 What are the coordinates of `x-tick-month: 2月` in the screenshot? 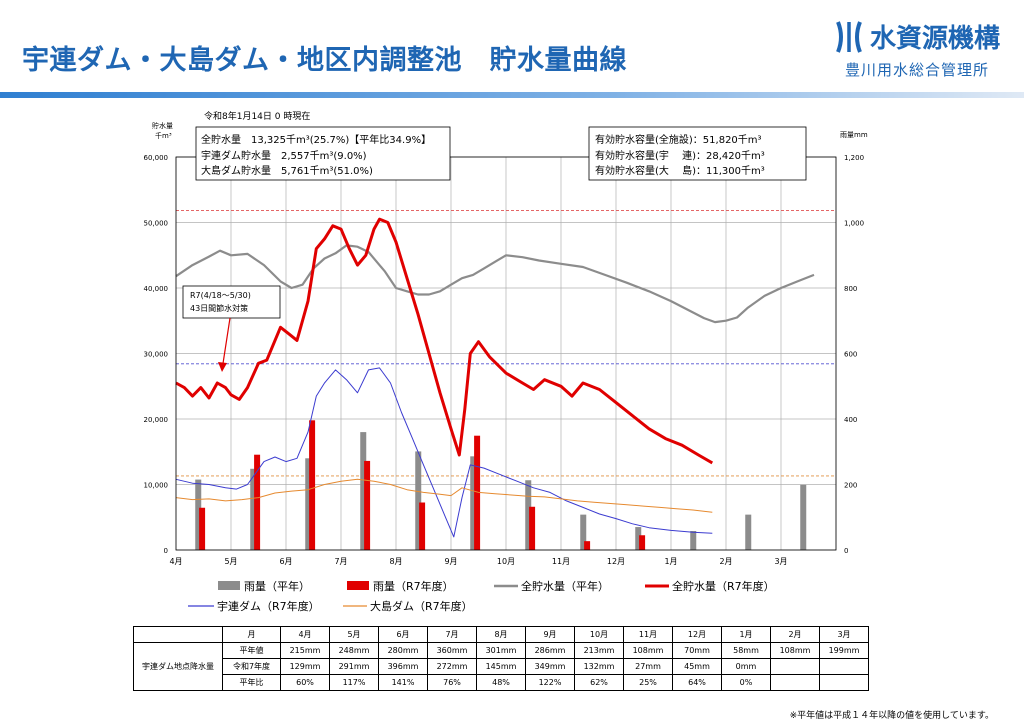 It's located at (725, 561).